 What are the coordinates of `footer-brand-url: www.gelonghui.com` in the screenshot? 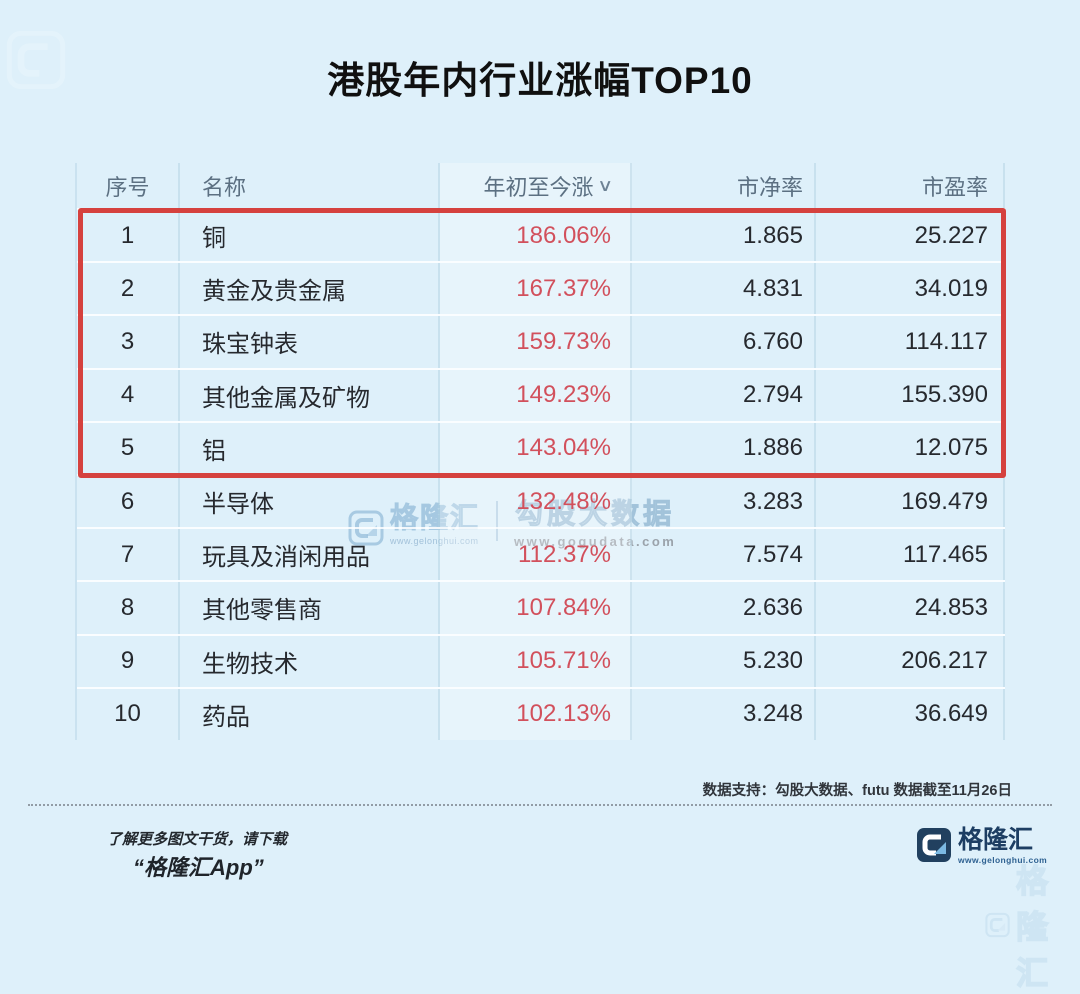 It's located at (1003, 859).